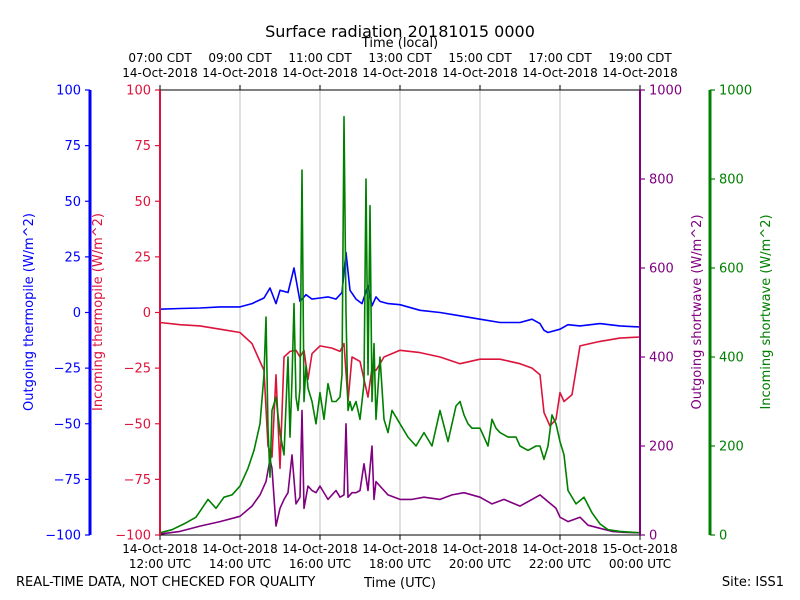 The width and height of the screenshot is (800, 600). Describe the element at coordinates (72, 202) in the screenshot. I see `outgoing-thermopile-tick-label: 50` at that location.